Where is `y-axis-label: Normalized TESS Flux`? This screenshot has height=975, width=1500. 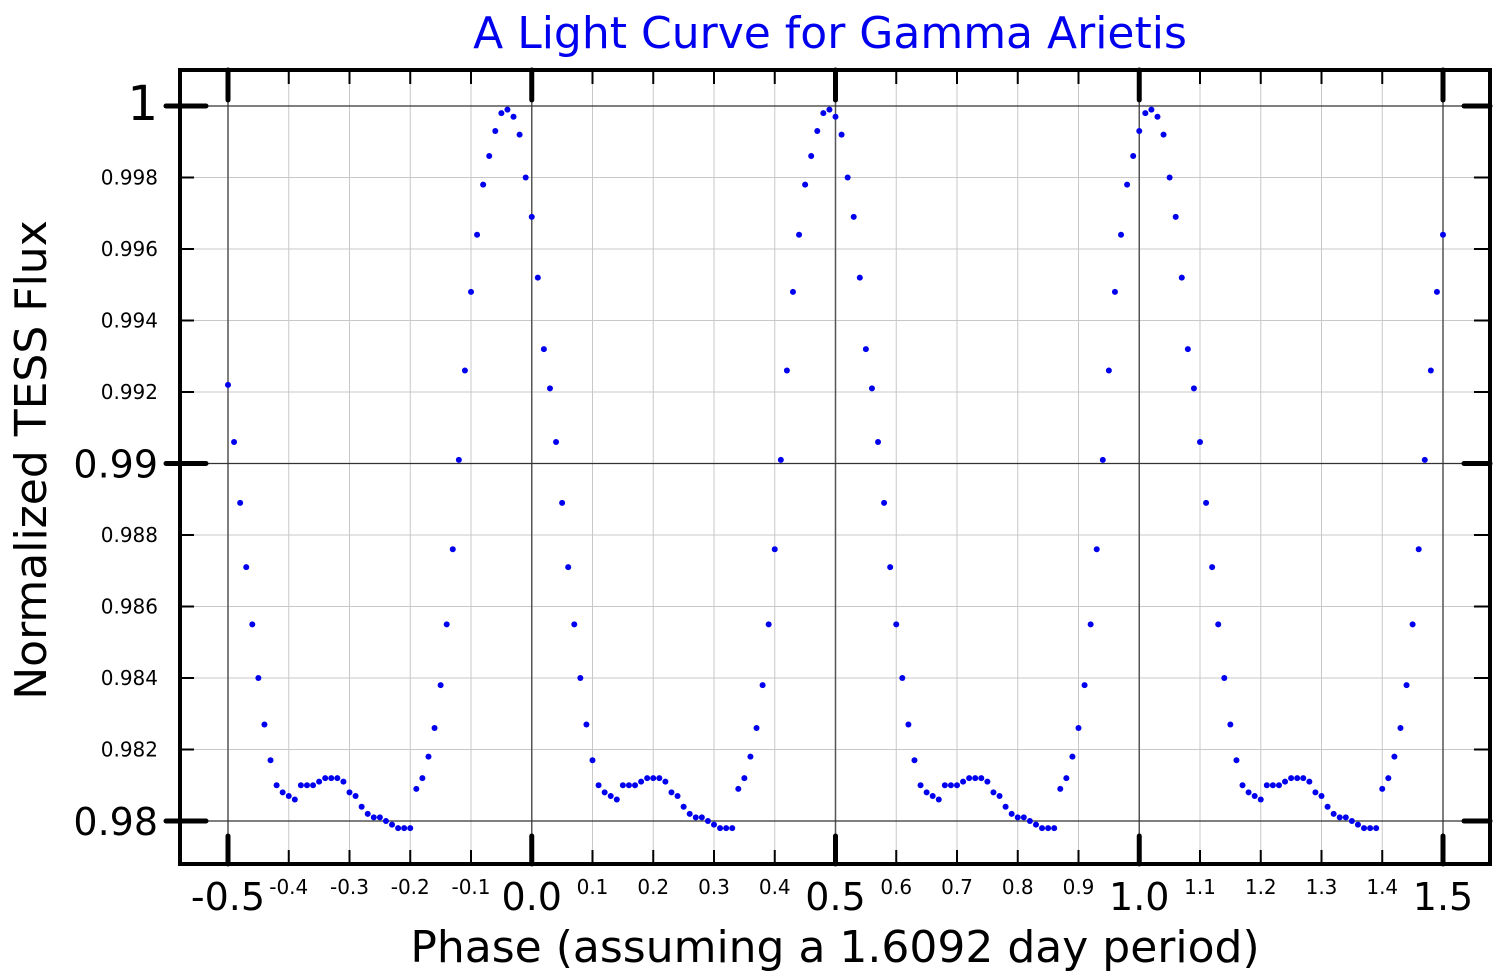 y-axis-label: Normalized TESS Flux is located at coordinates (31, 460).